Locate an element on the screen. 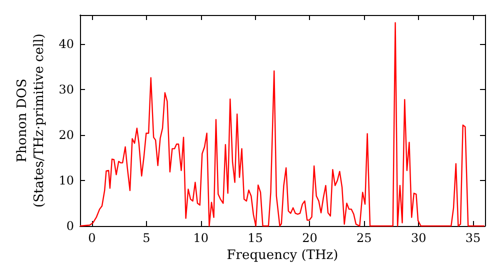  y-tick-label: 40 is located at coordinates (66, 44).